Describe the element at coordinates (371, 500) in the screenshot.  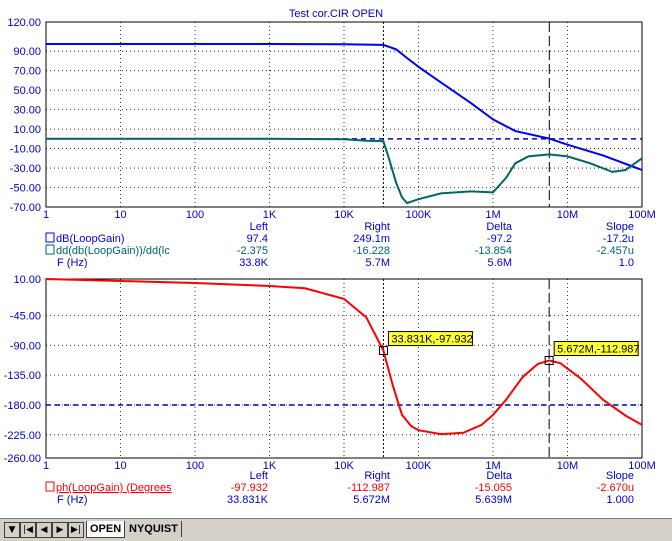
I see `legend-value: 5.672M` at that location.